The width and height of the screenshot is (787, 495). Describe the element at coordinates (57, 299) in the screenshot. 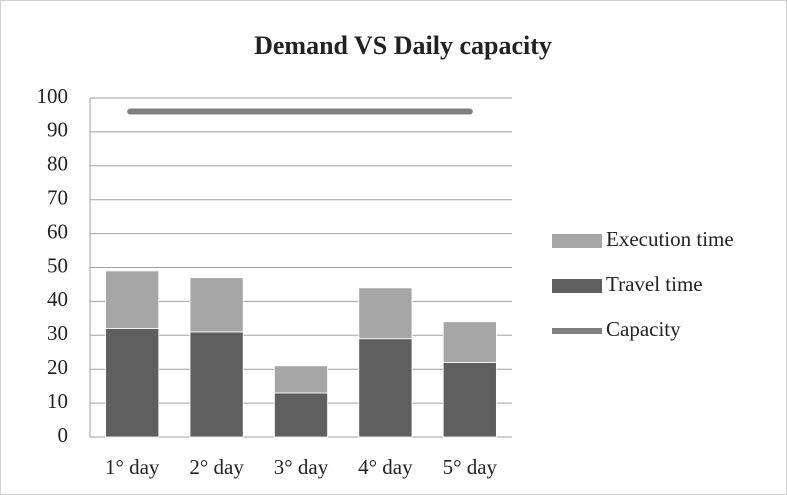

I see `y-tick-label: 40` at that location.